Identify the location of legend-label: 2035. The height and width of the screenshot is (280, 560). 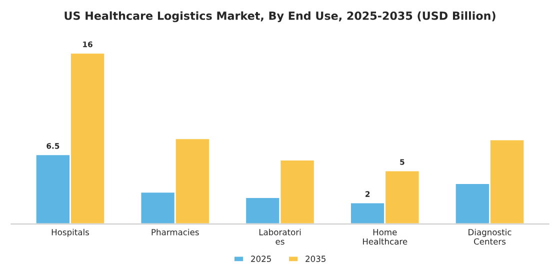
(316, 259).